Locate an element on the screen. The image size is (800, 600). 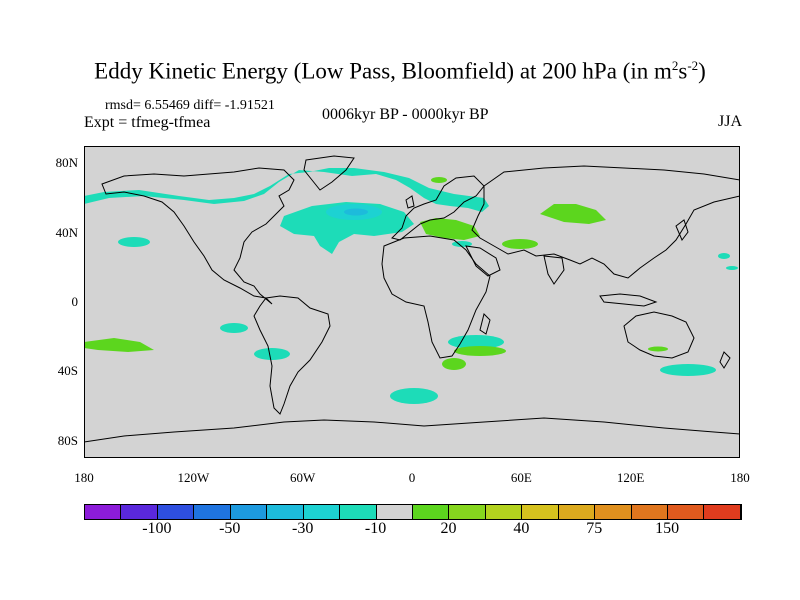
stats-text: rmsd= 6.55469 diff= -1.91521 is located at coordinates (190, 105).